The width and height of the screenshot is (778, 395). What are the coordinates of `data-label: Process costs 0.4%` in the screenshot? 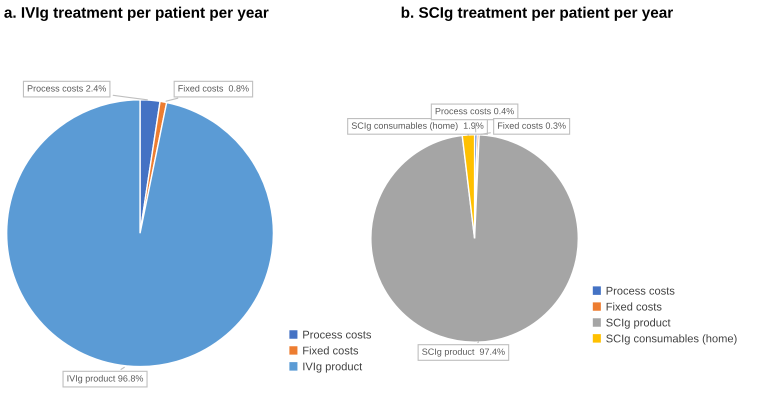 It's located at (475, 111).